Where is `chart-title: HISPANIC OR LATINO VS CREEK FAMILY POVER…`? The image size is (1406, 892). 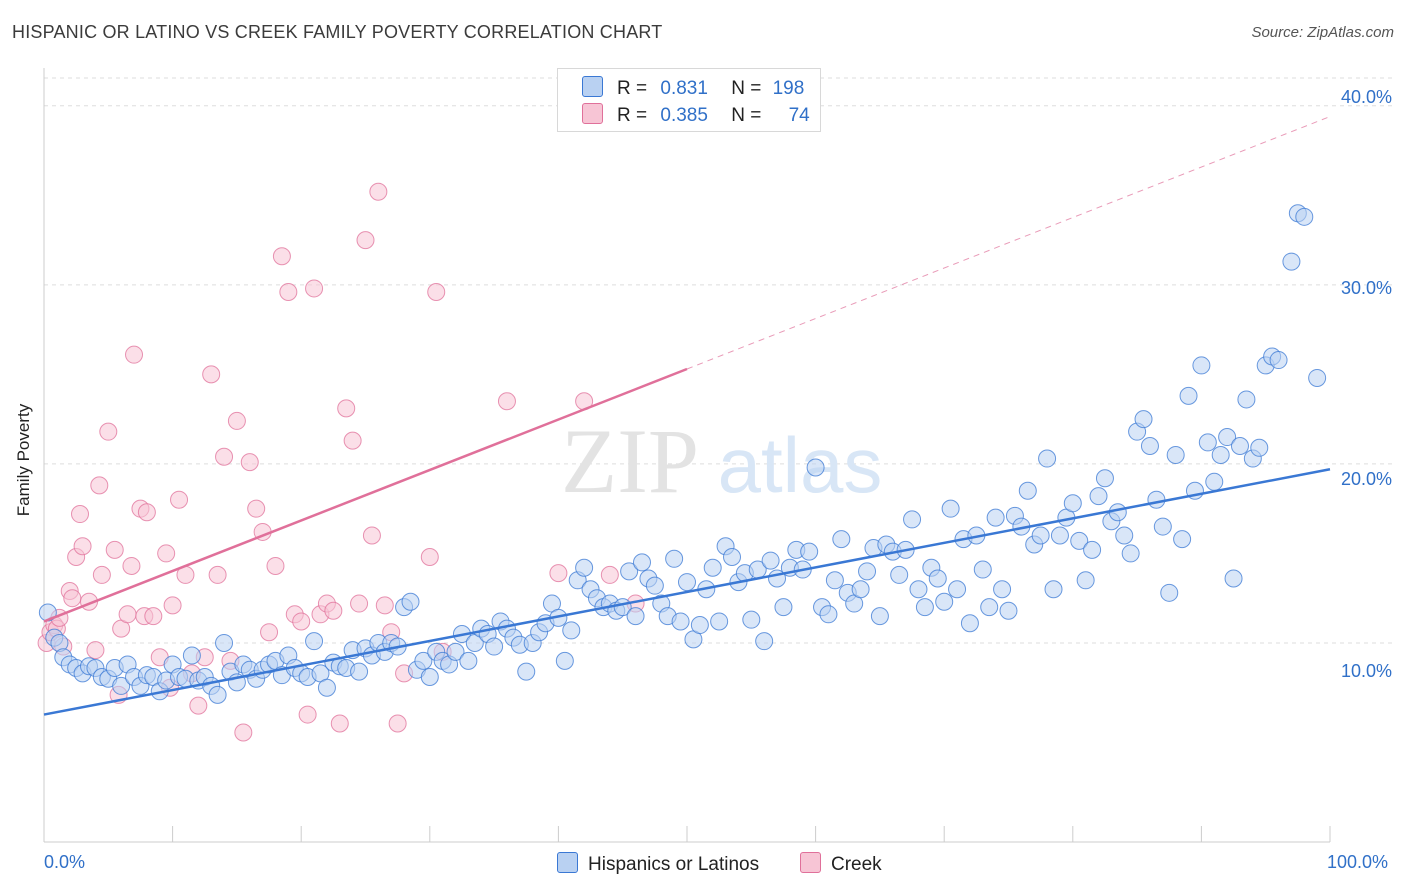 chart-title: HISPANIC OR LATINO VS CREEK FAMILY POVER… is located at coordinates (337, 32).